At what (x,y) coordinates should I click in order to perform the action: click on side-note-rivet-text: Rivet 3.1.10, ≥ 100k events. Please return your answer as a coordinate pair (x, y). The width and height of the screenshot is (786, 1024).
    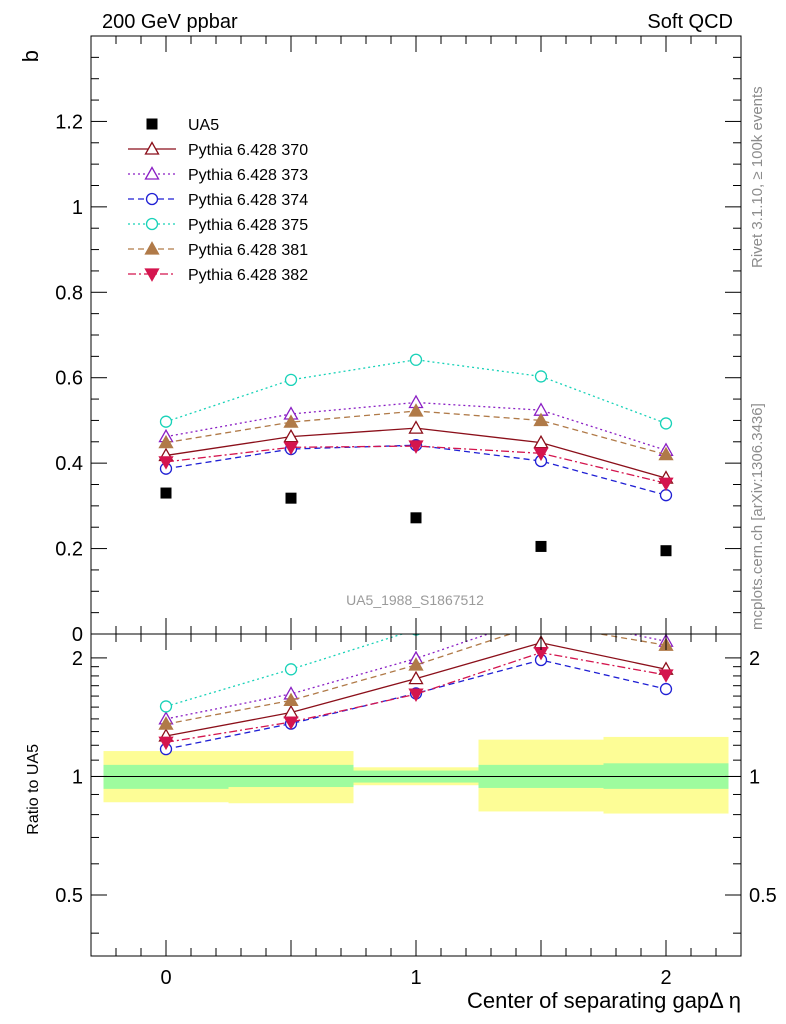
    Looking at the image, I should click on (757, 177).